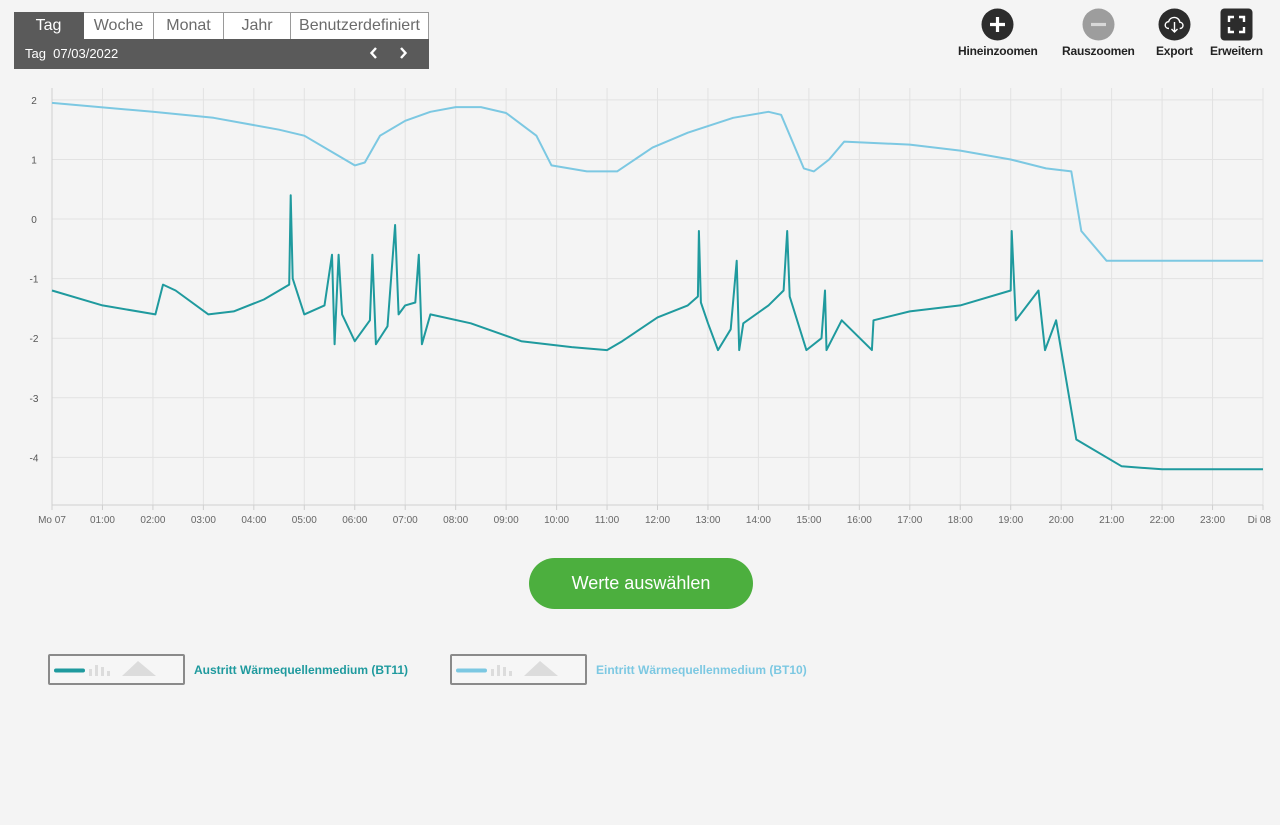 The width and height of the screenshot is (1280, 825). What do you see at coordinates (34, 458) in the screenshot?
I see `y-tick-label: -4` at bounding box center [34, 458].